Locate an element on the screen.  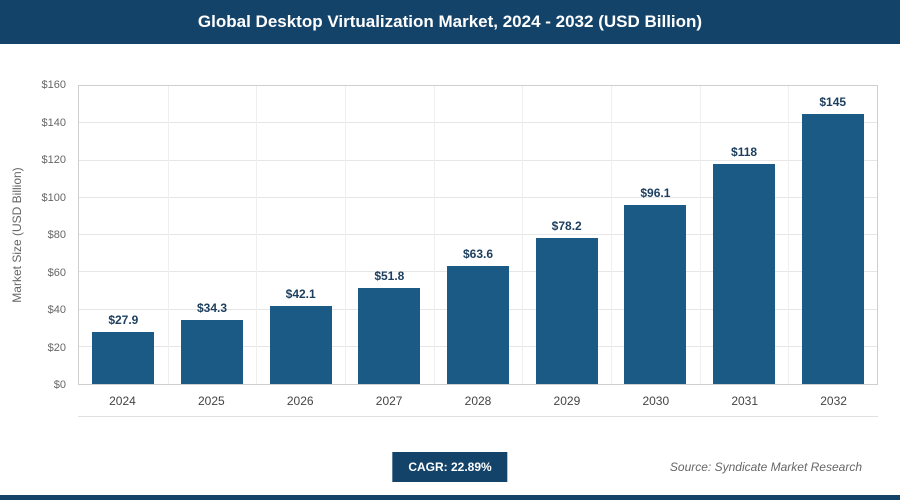
y-tick-label: $40 is located at coordinates (56, 310).